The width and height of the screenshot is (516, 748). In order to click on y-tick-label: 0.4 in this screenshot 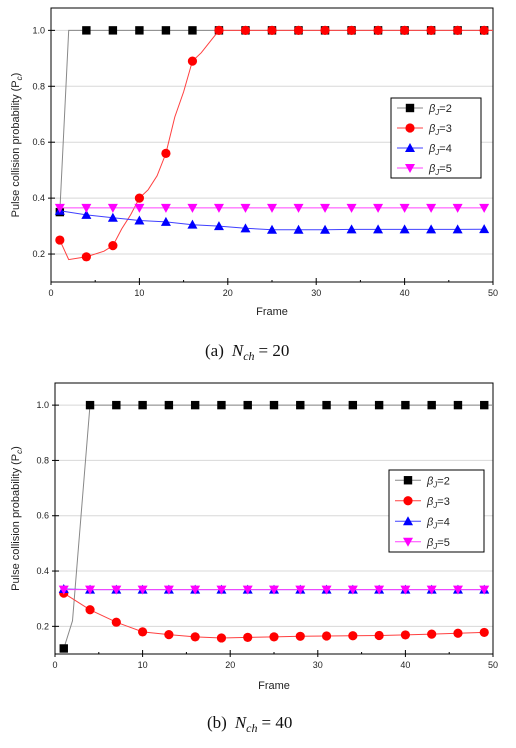, I will do `click(42, 571)`.